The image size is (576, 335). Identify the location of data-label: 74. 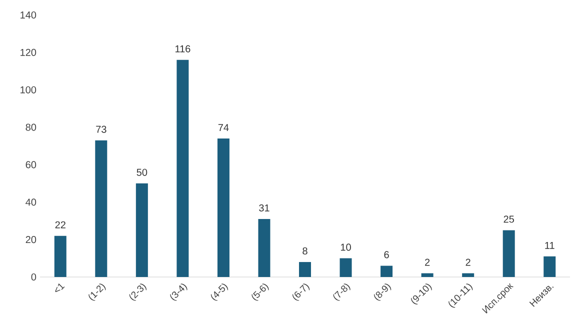
(223, 127).